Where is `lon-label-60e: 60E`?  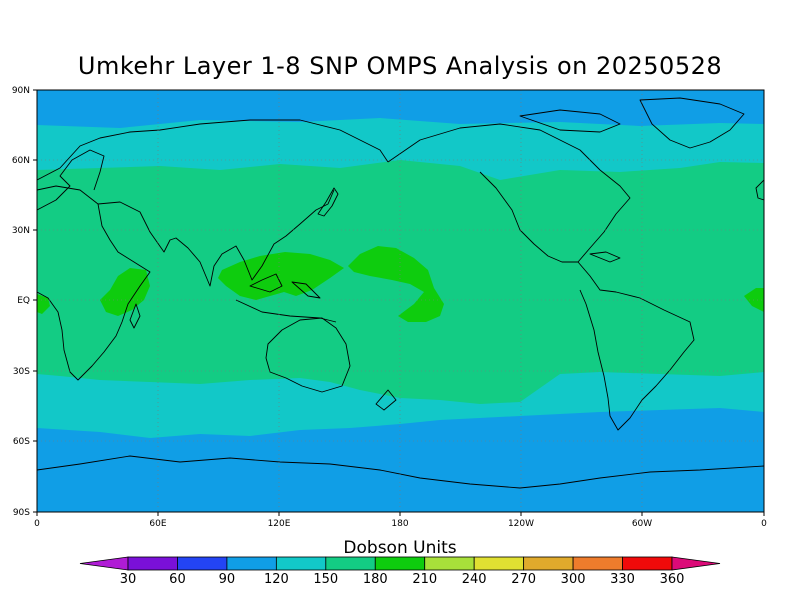
lon-label-60e: 60E is located at coordinates (157, 524).